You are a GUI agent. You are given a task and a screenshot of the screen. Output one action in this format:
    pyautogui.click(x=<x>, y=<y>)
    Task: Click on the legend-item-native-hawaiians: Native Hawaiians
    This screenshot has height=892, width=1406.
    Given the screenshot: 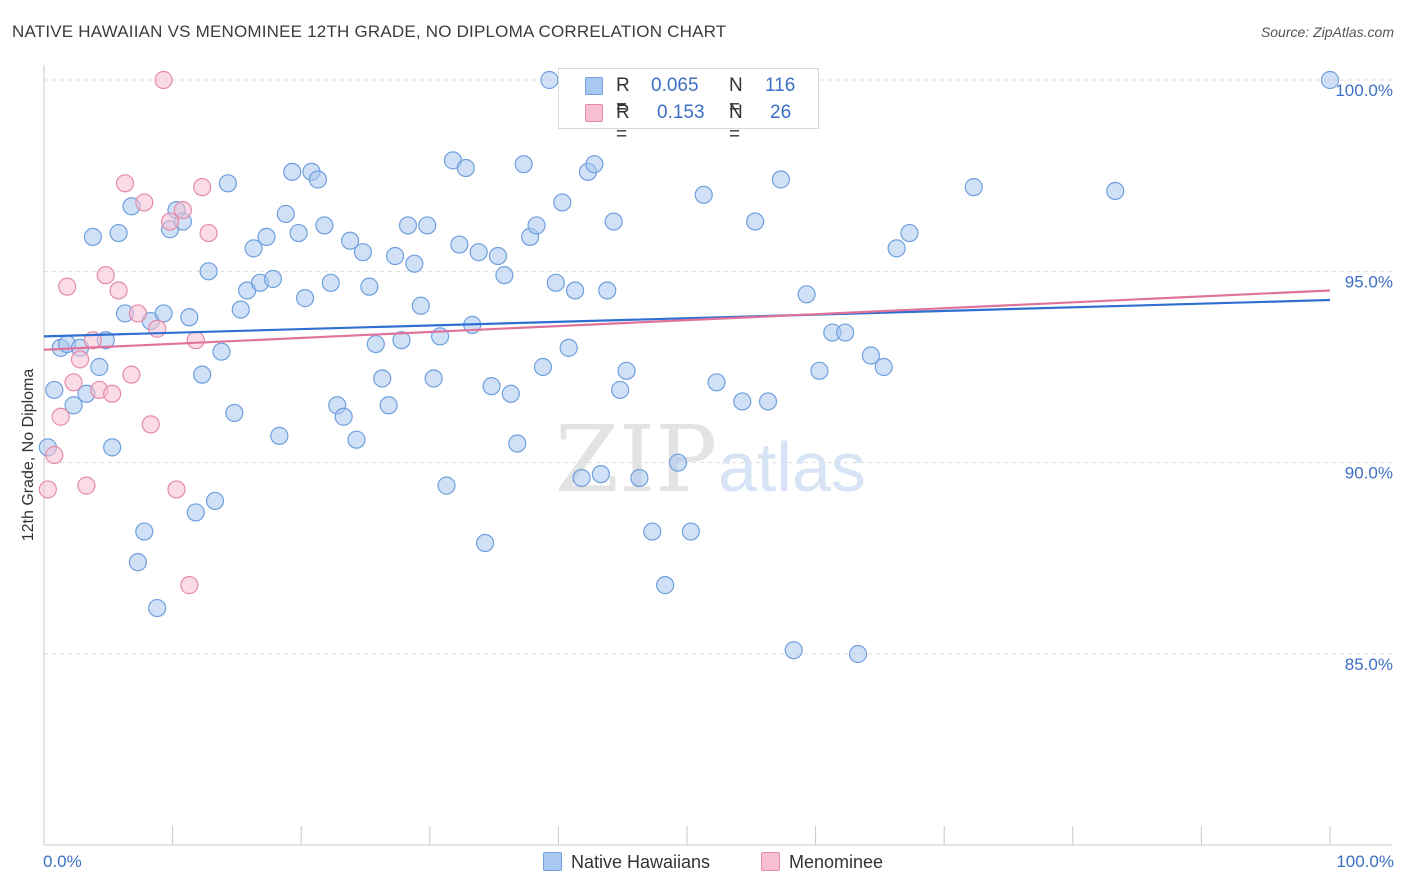 What is the action you would take?
    pyautogui.click(x=626, y=862)
    